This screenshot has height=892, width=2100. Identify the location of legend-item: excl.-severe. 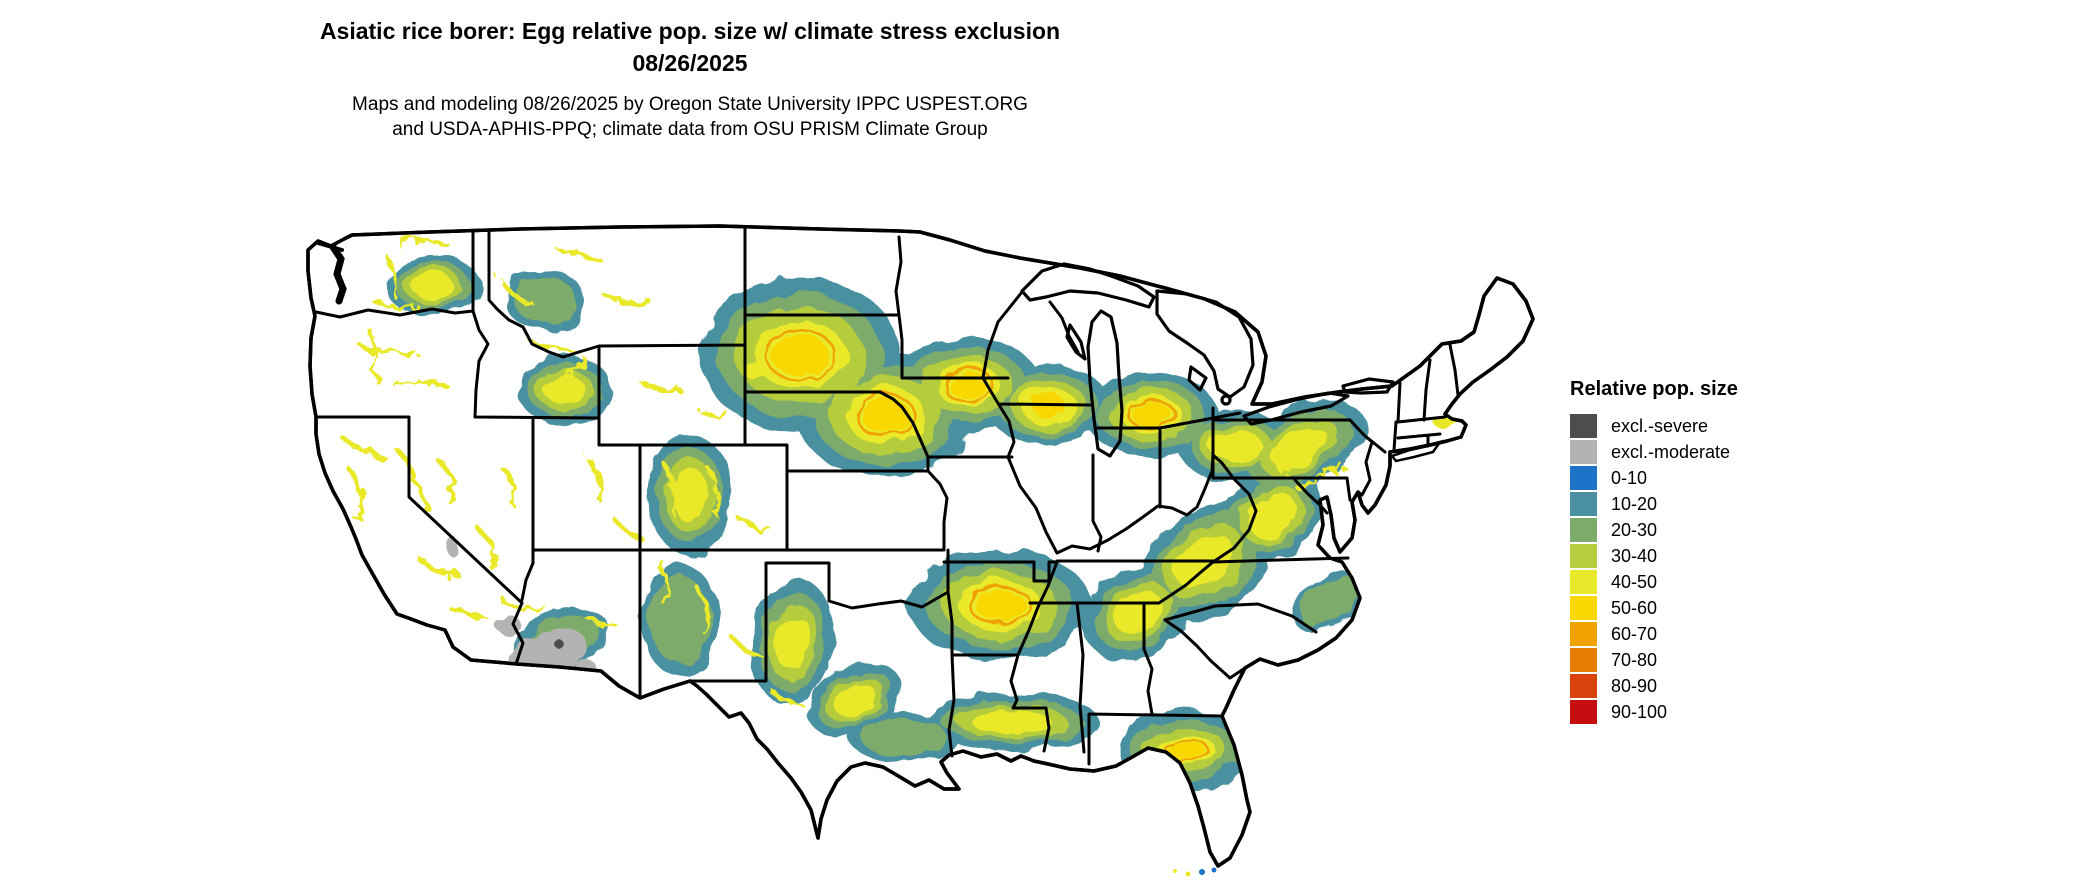
(1654, 426).